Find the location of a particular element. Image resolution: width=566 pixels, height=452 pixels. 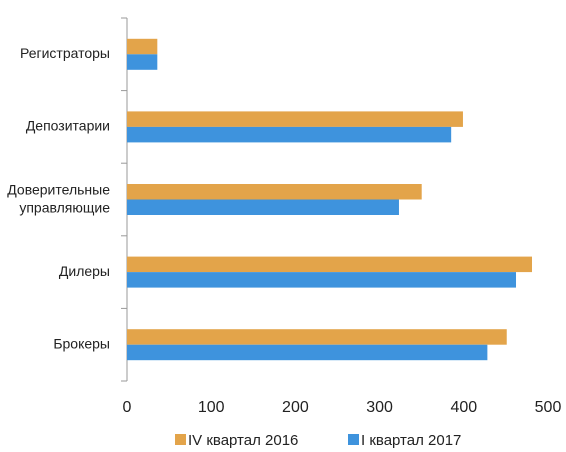

x-tick-label: 300 is located at coordinates (379, 407).